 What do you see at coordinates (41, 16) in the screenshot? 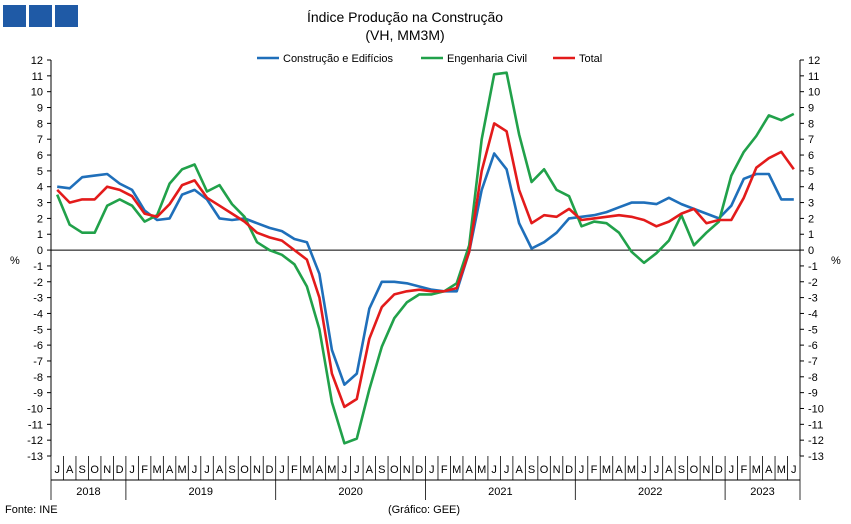
I see `brand-logo` at bounding box center [41, 16].